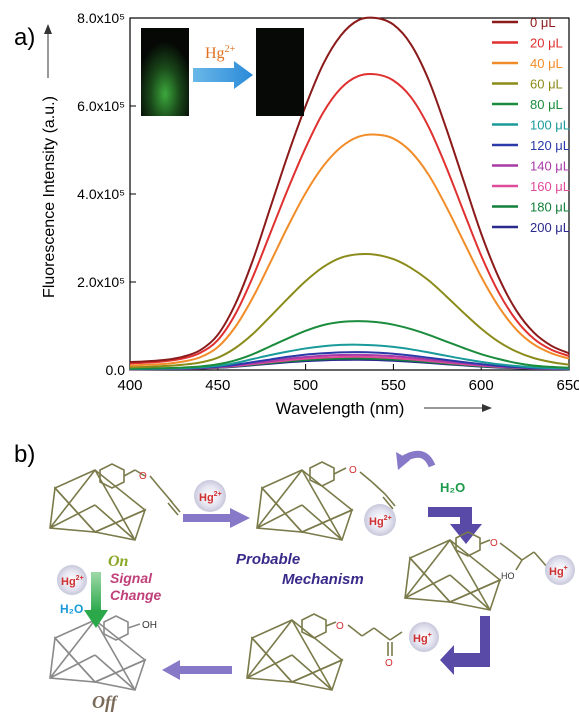  I want to click on legend-label-8: 160 μL, so click(550, 186).